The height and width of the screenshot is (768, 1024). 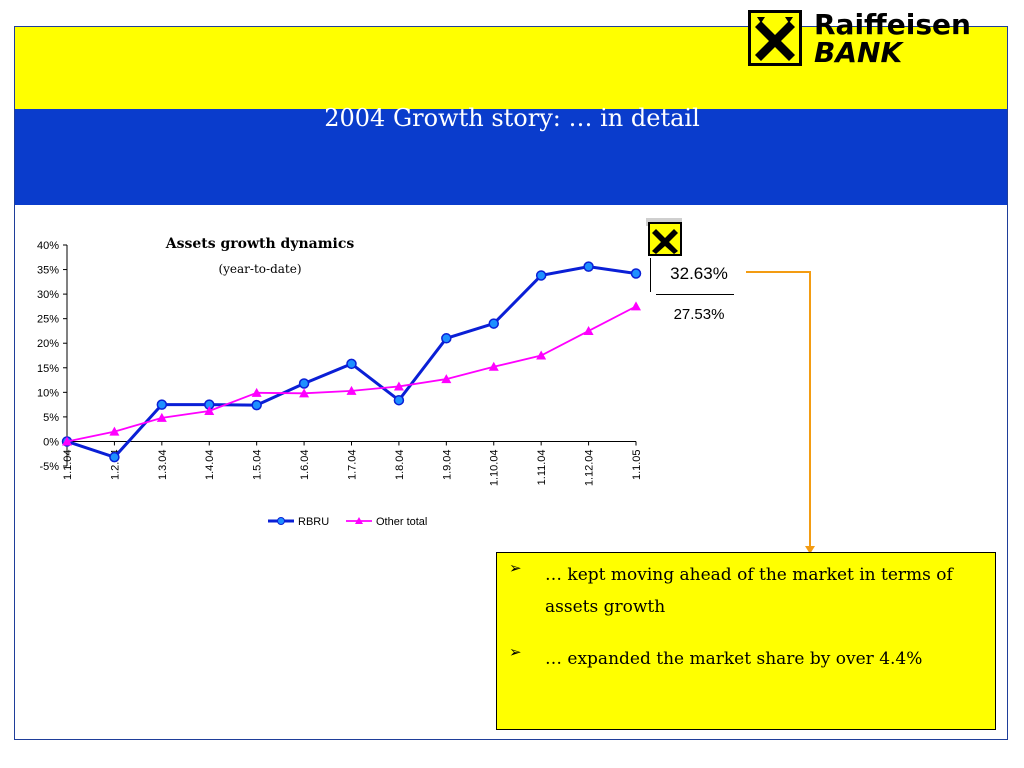 What do you see at coordinates (699, 314) in the screenshot?
I see `other-final-value: 27.53%` at bounding box center [699, 314].